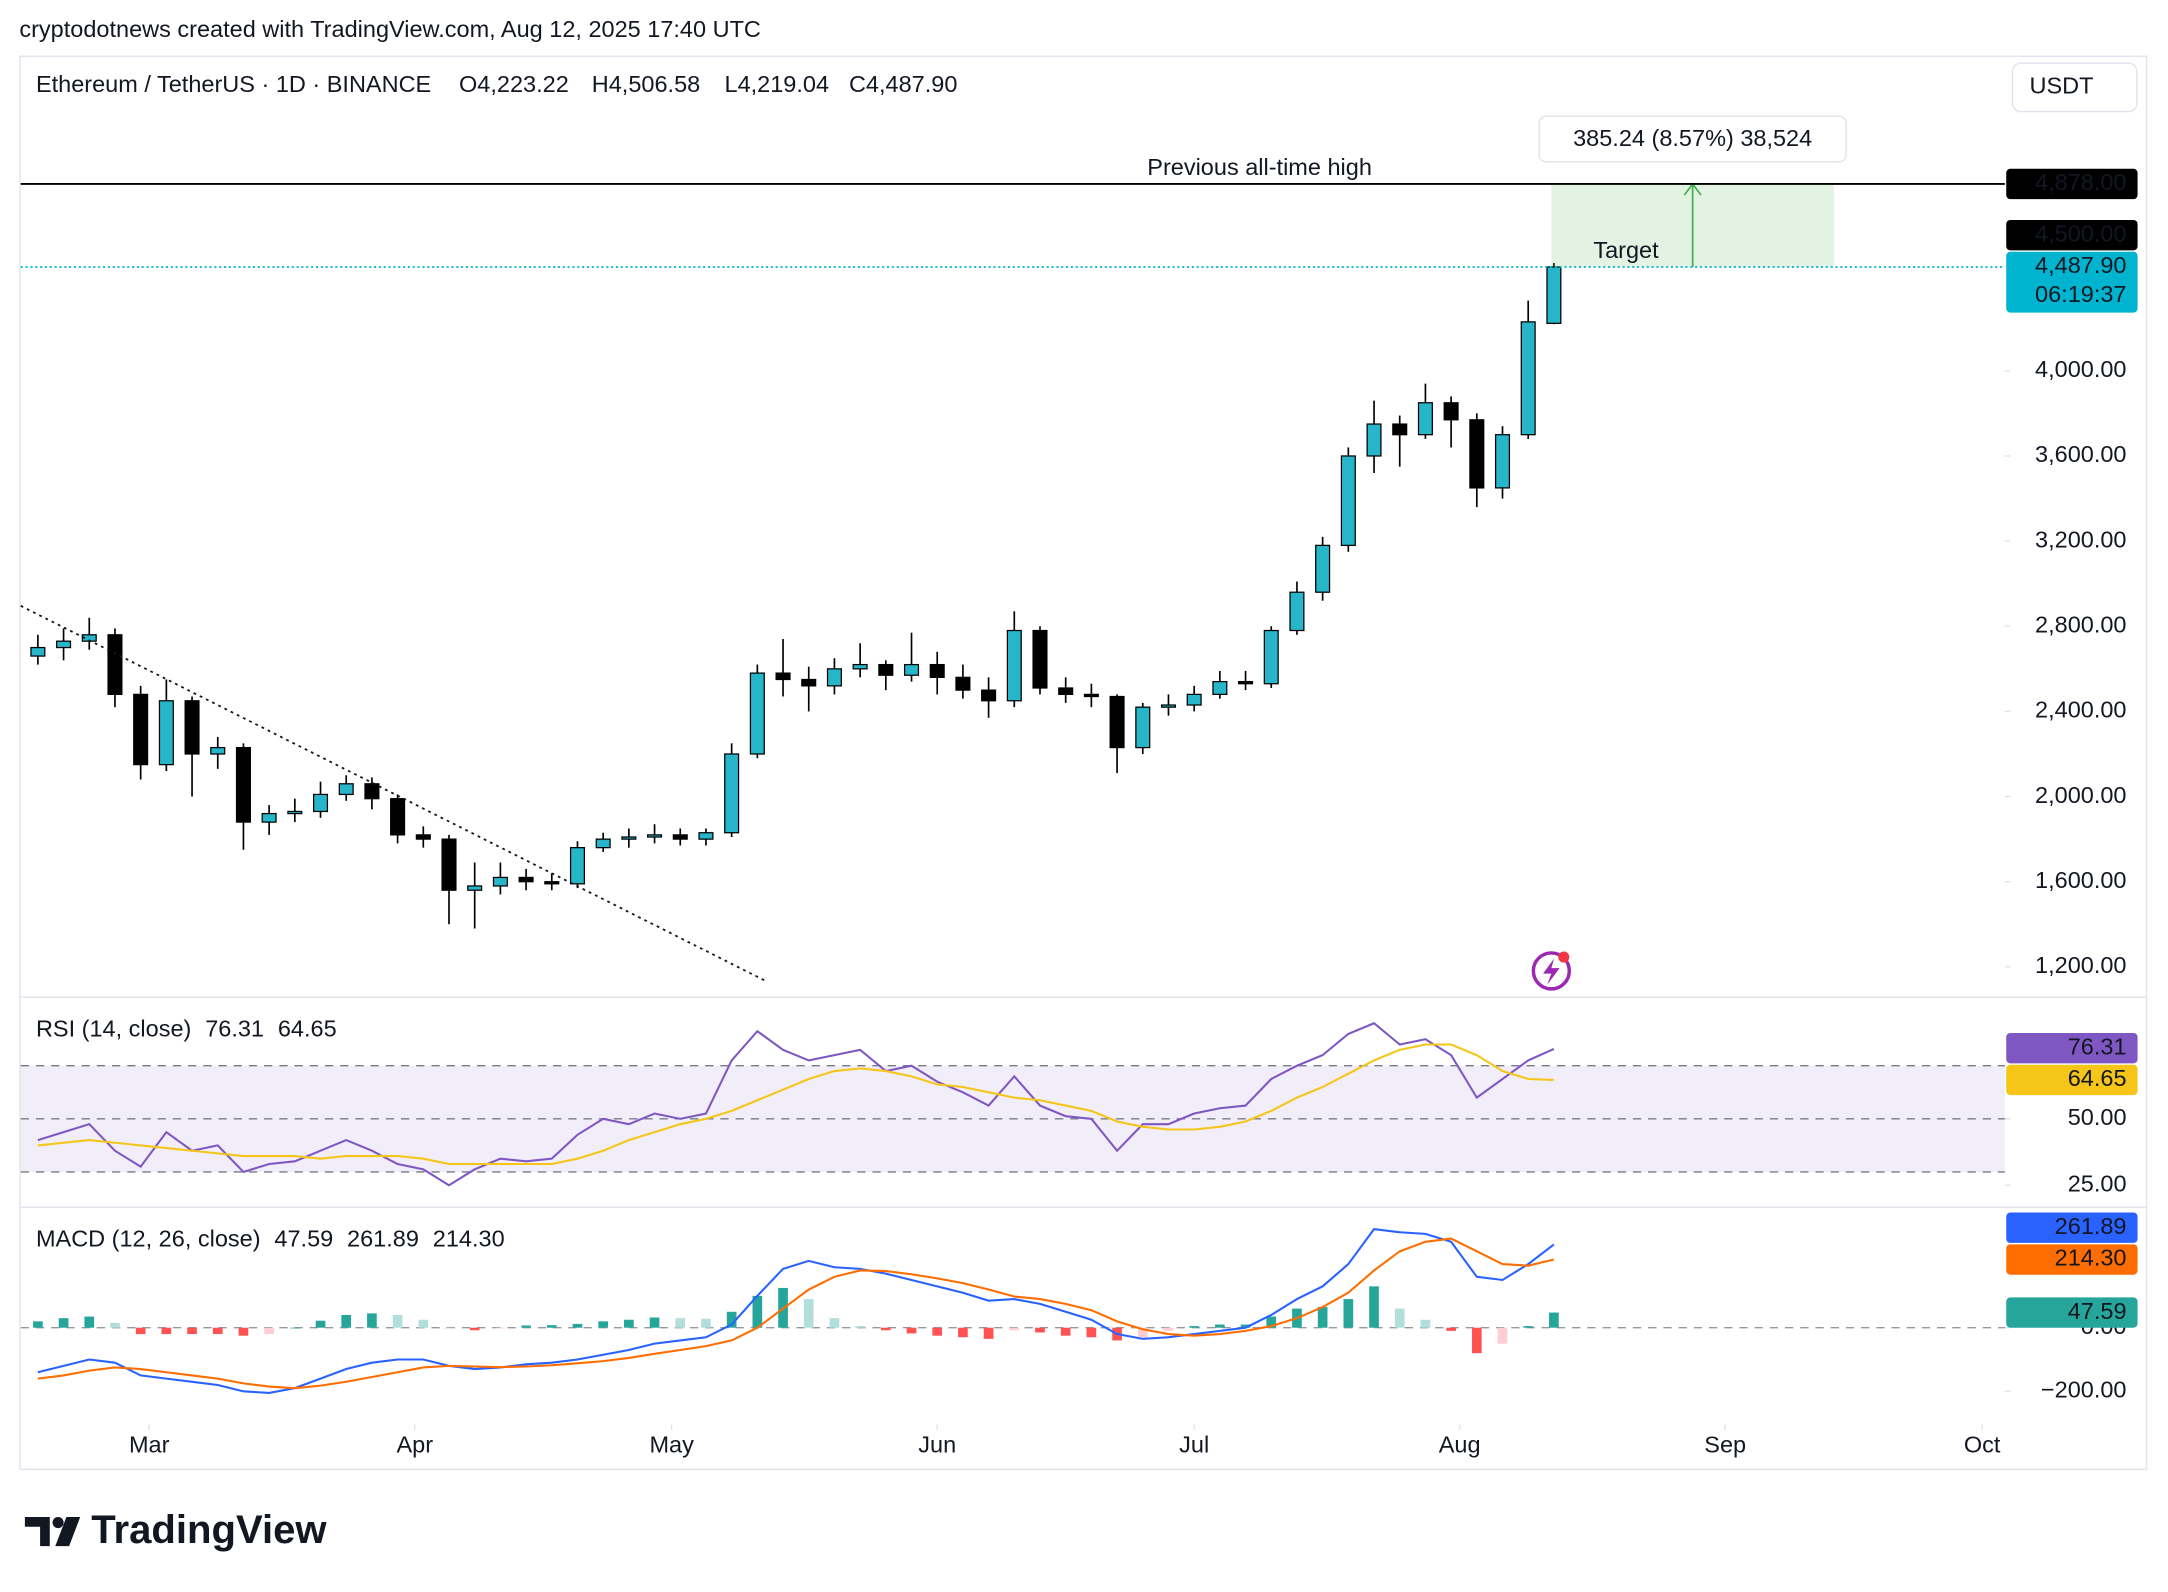 The height and width of the screenshot is (1592, 2168). I want to click on currency-button-frame, so click(2074, 87).